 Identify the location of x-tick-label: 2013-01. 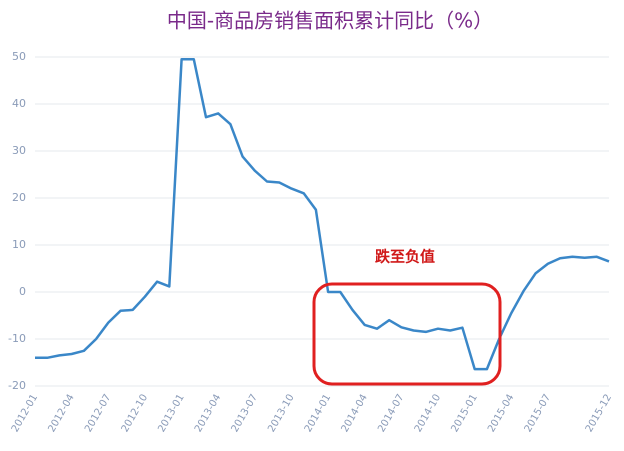
(171, 414).